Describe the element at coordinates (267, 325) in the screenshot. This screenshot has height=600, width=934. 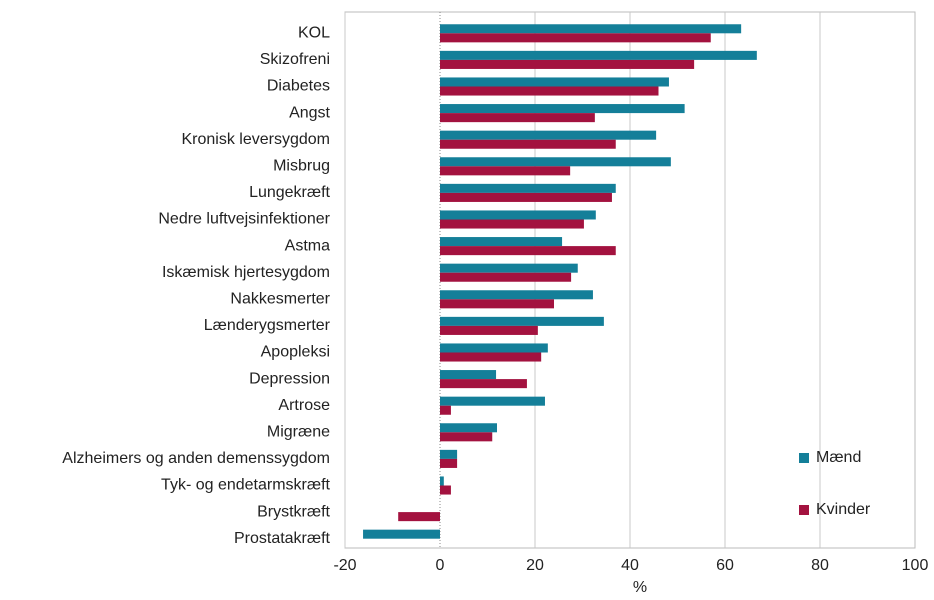
I see `y-tick-label: Lænderygsmerter` at that location.